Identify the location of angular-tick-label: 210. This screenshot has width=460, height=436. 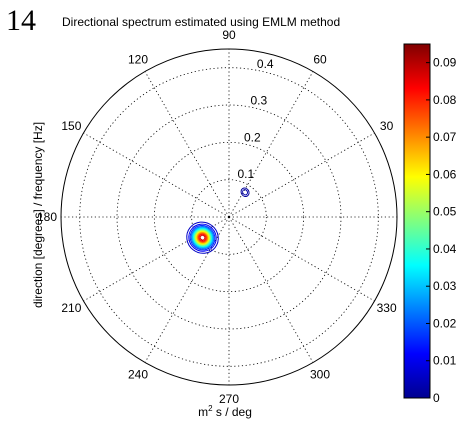
(71, 308).